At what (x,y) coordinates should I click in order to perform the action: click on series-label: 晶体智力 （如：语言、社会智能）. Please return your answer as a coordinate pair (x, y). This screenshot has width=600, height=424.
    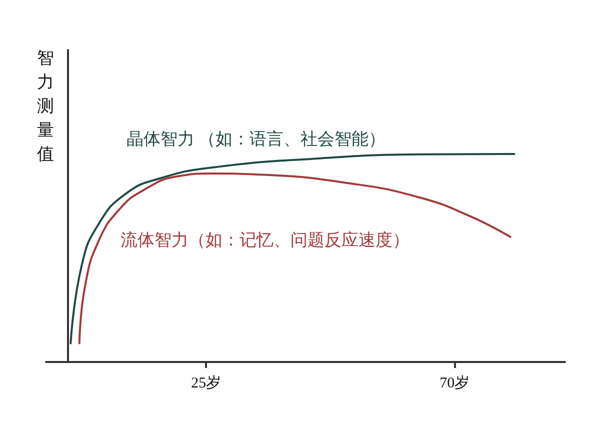
    Looking at the image, I should click on (256, 139).